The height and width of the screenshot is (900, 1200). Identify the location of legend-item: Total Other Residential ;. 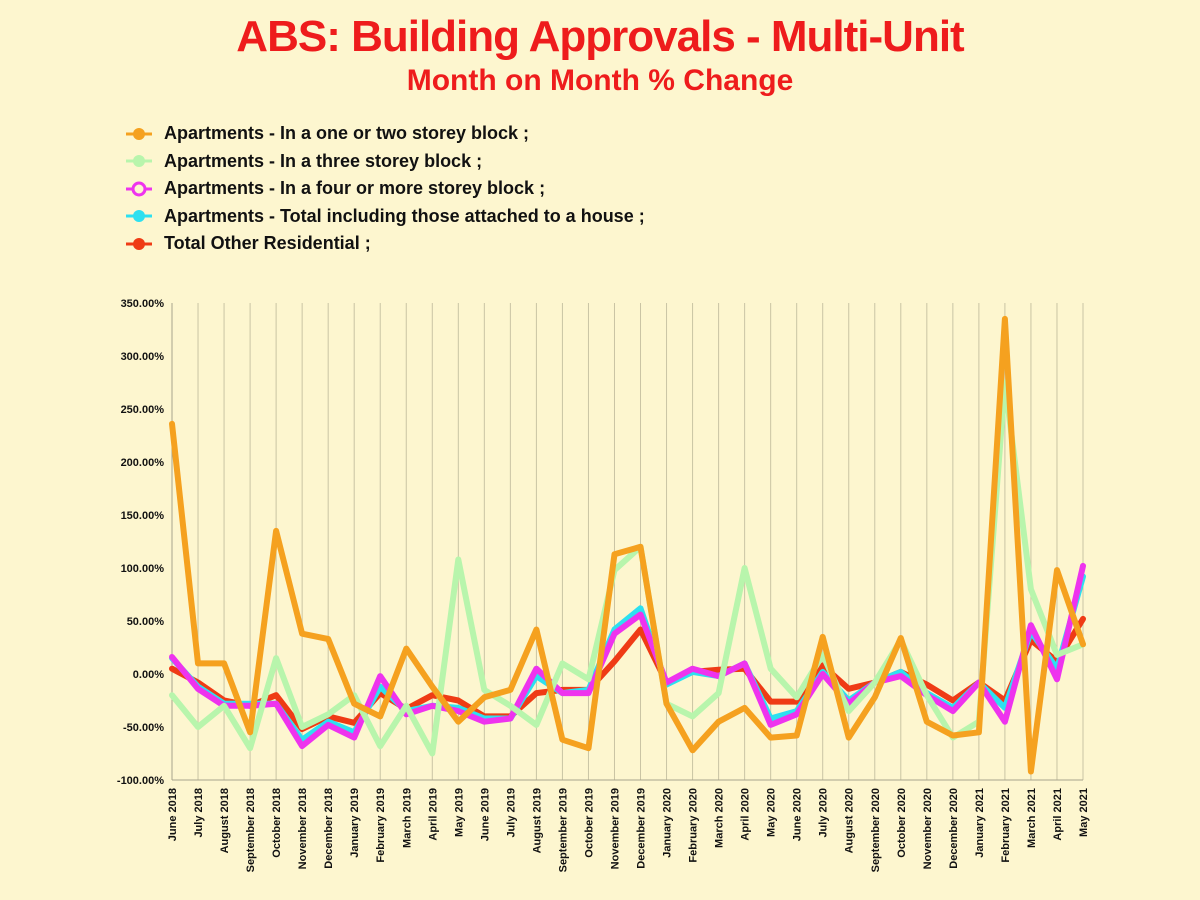
(384, 244).